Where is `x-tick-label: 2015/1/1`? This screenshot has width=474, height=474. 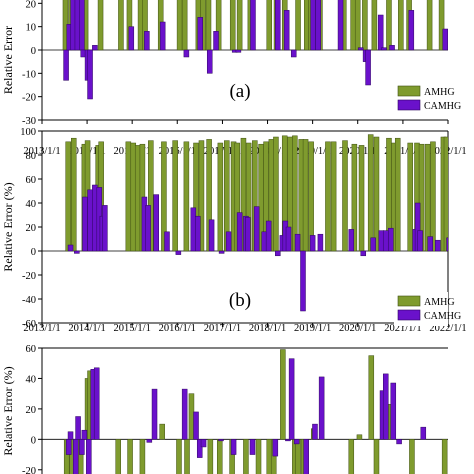 x-tick-label: 2015/1/1 is located at coordinates (131, 328).